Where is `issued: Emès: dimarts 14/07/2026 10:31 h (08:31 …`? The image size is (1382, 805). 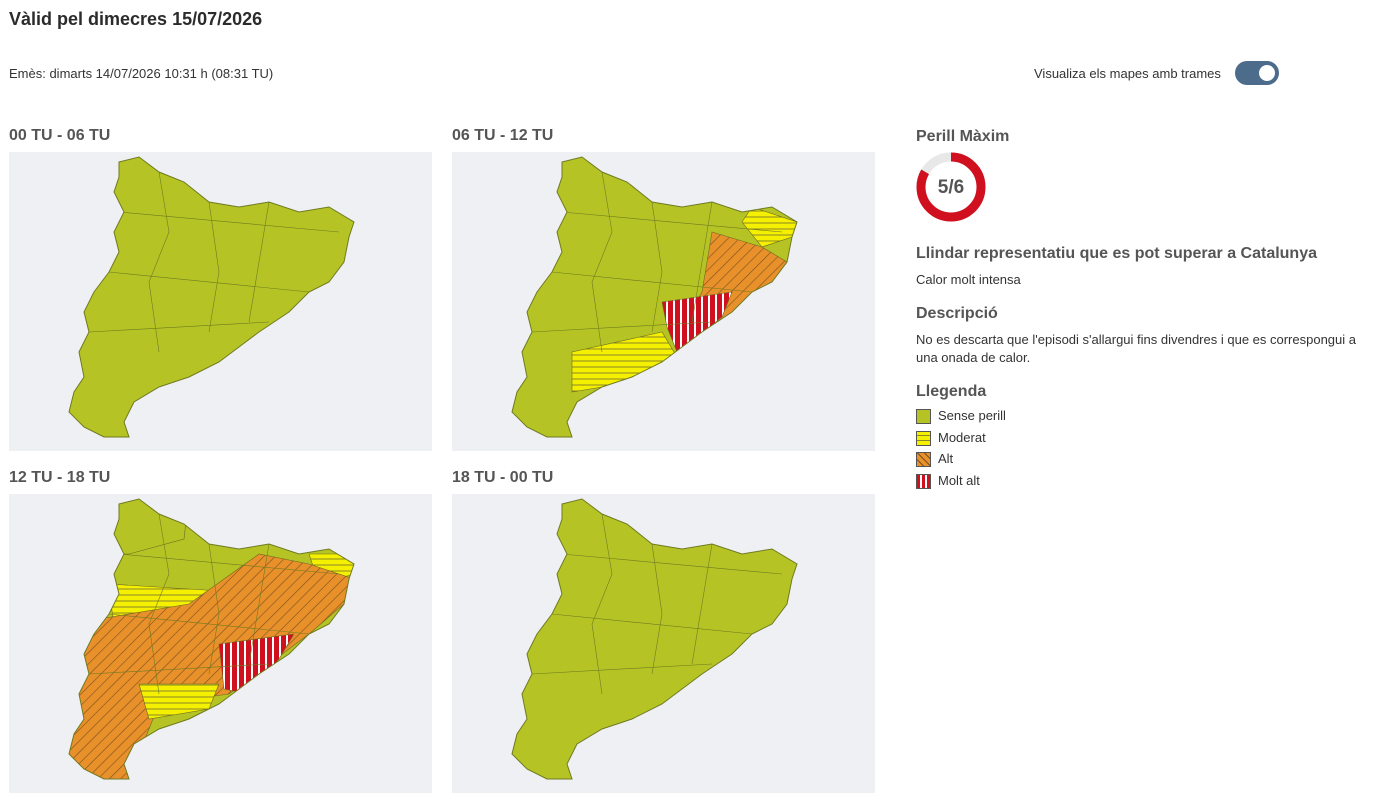
issued: Emès: dimarts 14/07/2026 10:31 h (08:31 … is located at coordinates (141, 73).